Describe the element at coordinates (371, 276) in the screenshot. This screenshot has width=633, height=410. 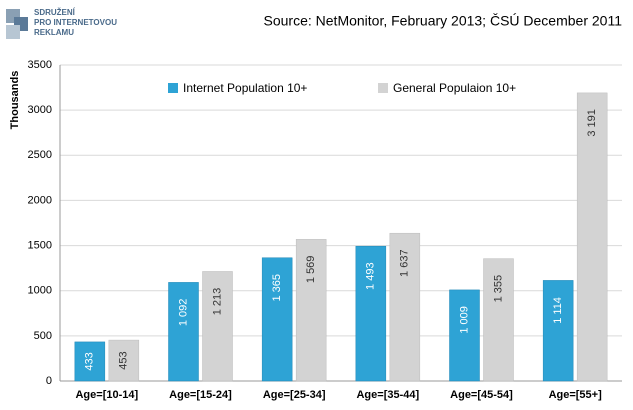
I see `data-label: 1 493` at that location.